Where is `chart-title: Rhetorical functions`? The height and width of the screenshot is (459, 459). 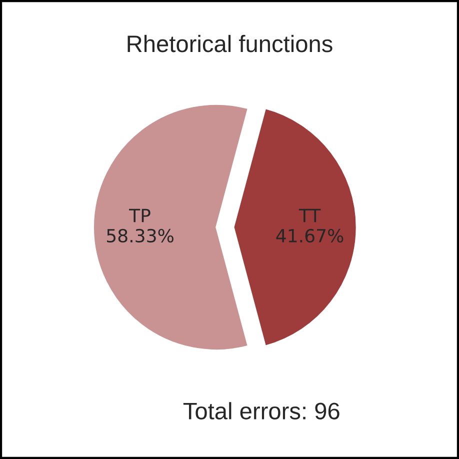 chart-title: Rhetorical functions is located at coordinates (230, 43).